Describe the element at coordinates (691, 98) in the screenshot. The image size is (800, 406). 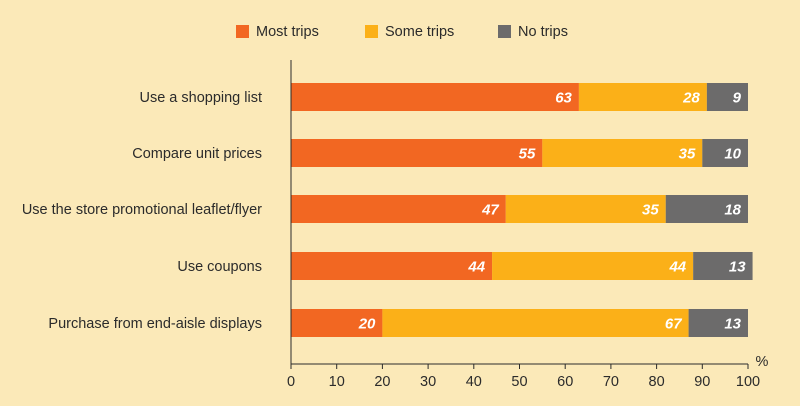
I see `data-label: 28` at that location.